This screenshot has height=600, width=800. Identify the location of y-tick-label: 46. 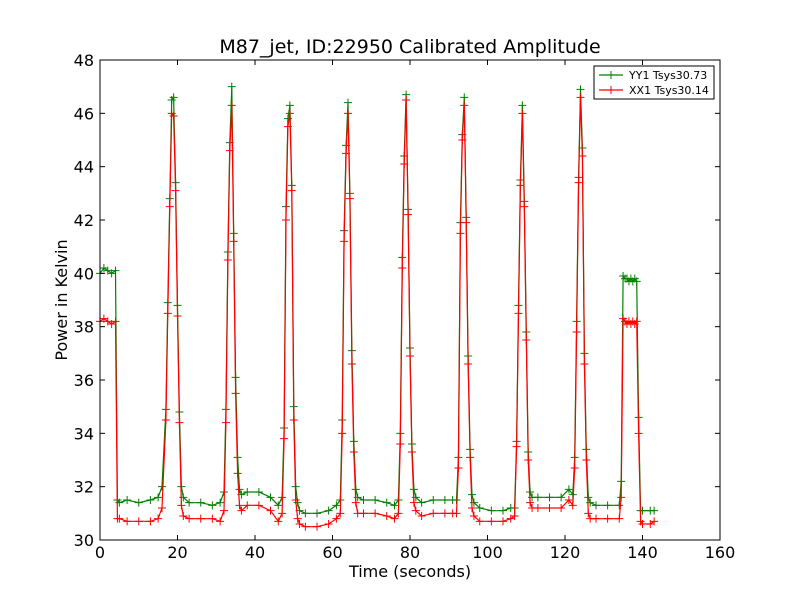
(84, 113).